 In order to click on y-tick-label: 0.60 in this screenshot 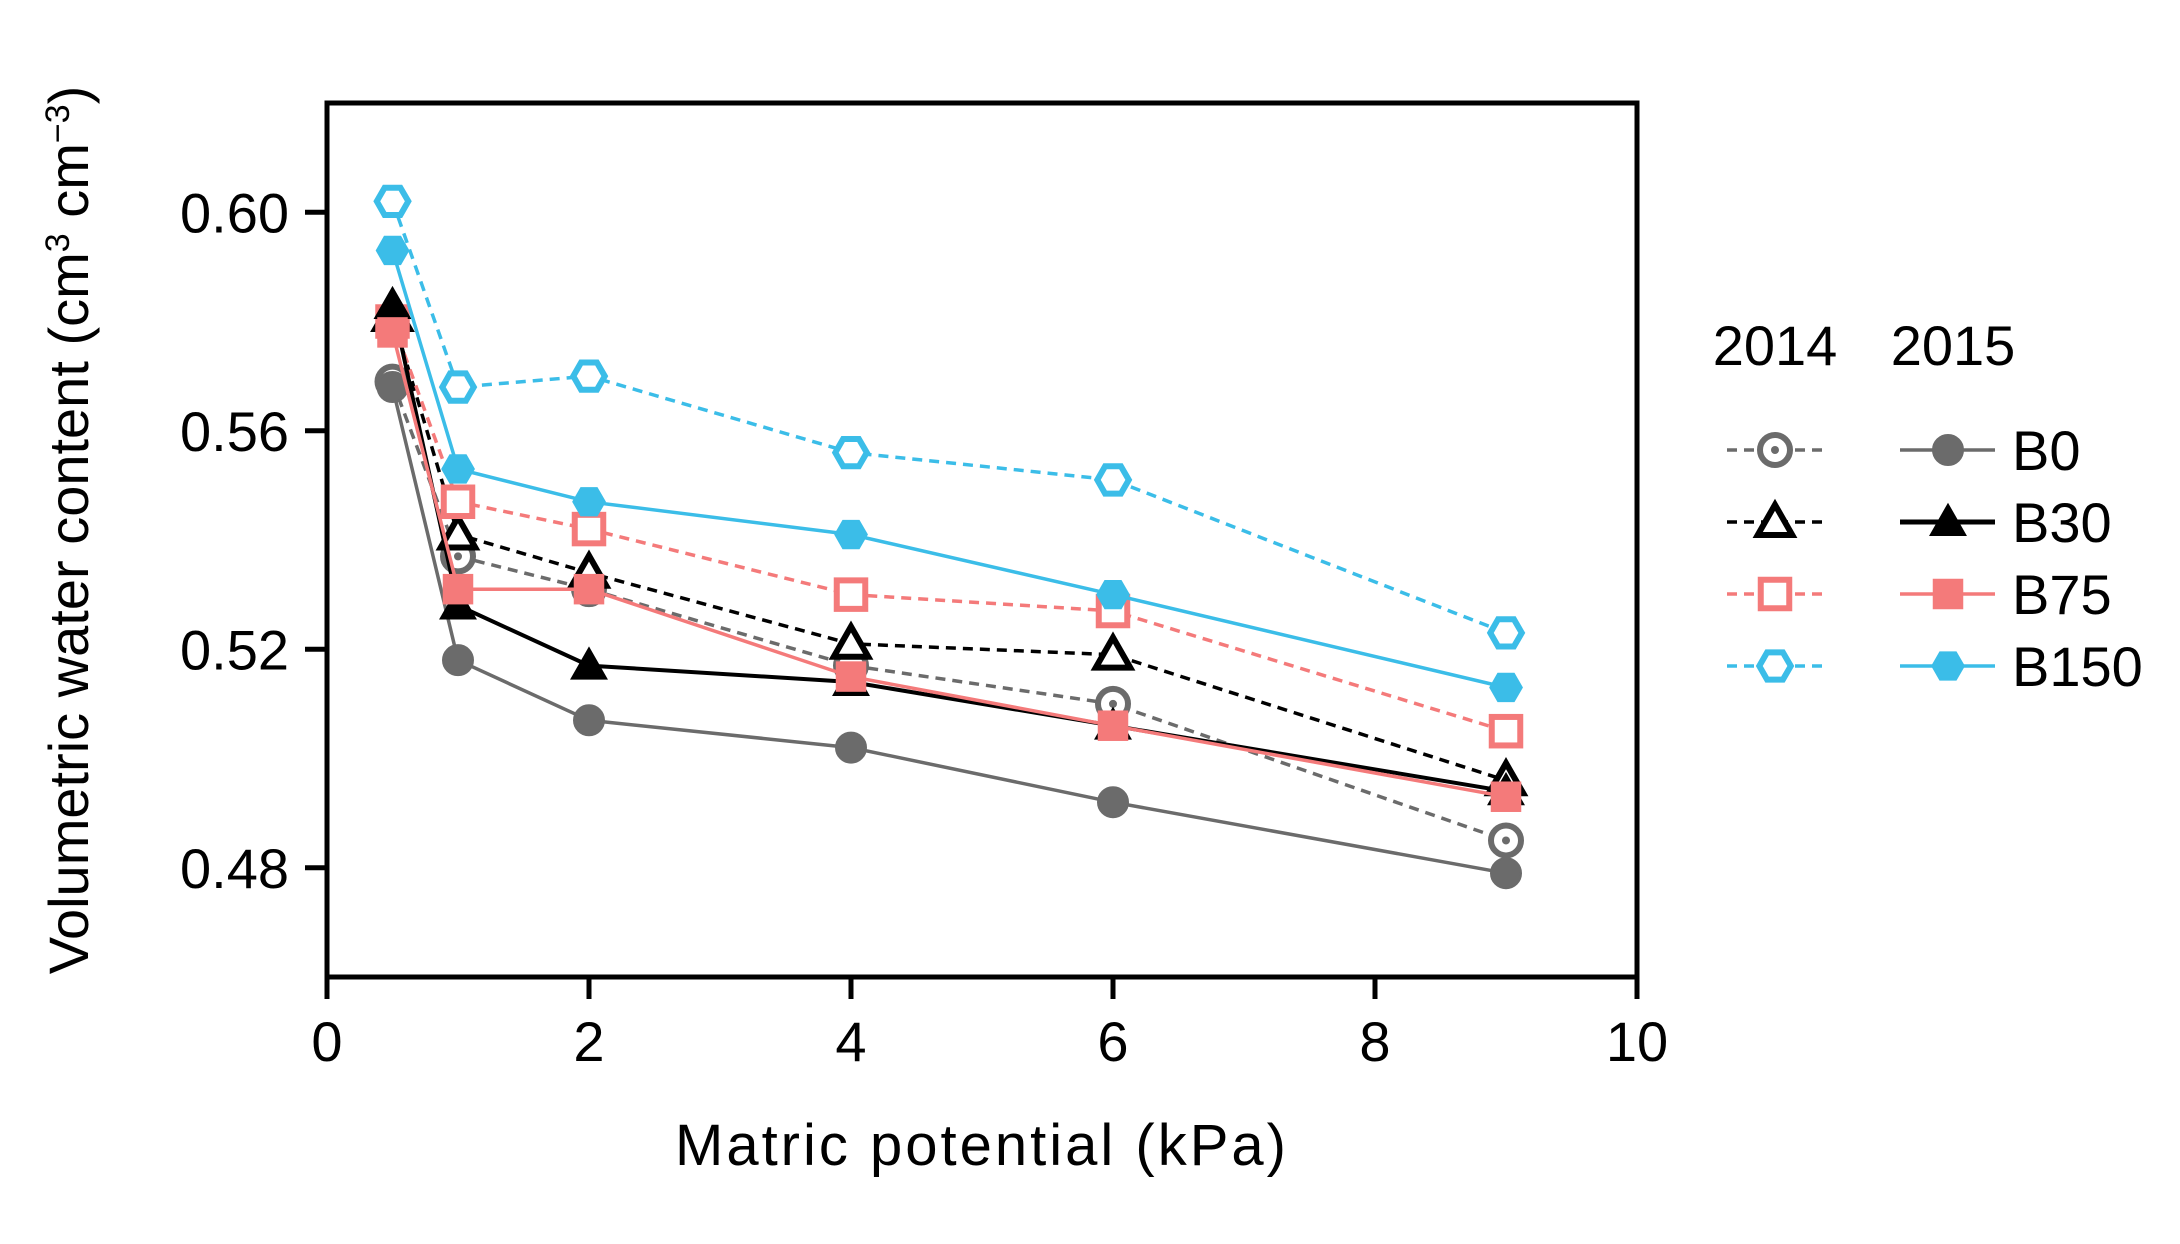, I will do `click(234, 212)`.